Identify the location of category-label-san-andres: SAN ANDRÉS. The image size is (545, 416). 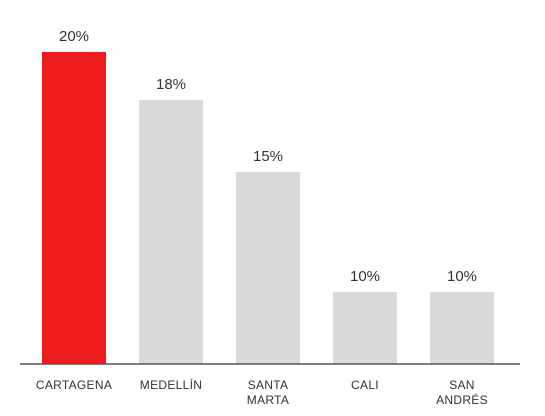
(462, 392).